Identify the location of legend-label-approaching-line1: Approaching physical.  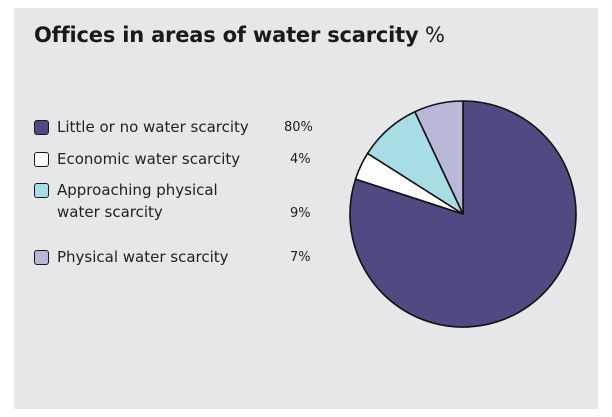
(137, 190).